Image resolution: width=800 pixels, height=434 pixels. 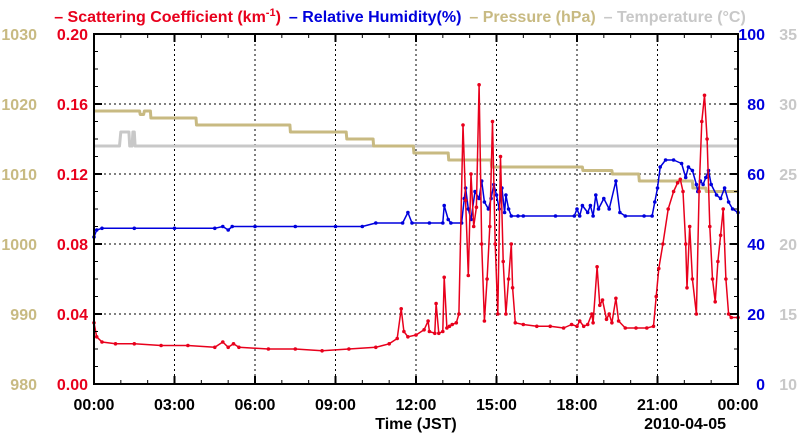 What do you see at coordinates (685, 424) in the screenshot?
I see `date-label: 2010-04-05` at bounding box center [685, 424].